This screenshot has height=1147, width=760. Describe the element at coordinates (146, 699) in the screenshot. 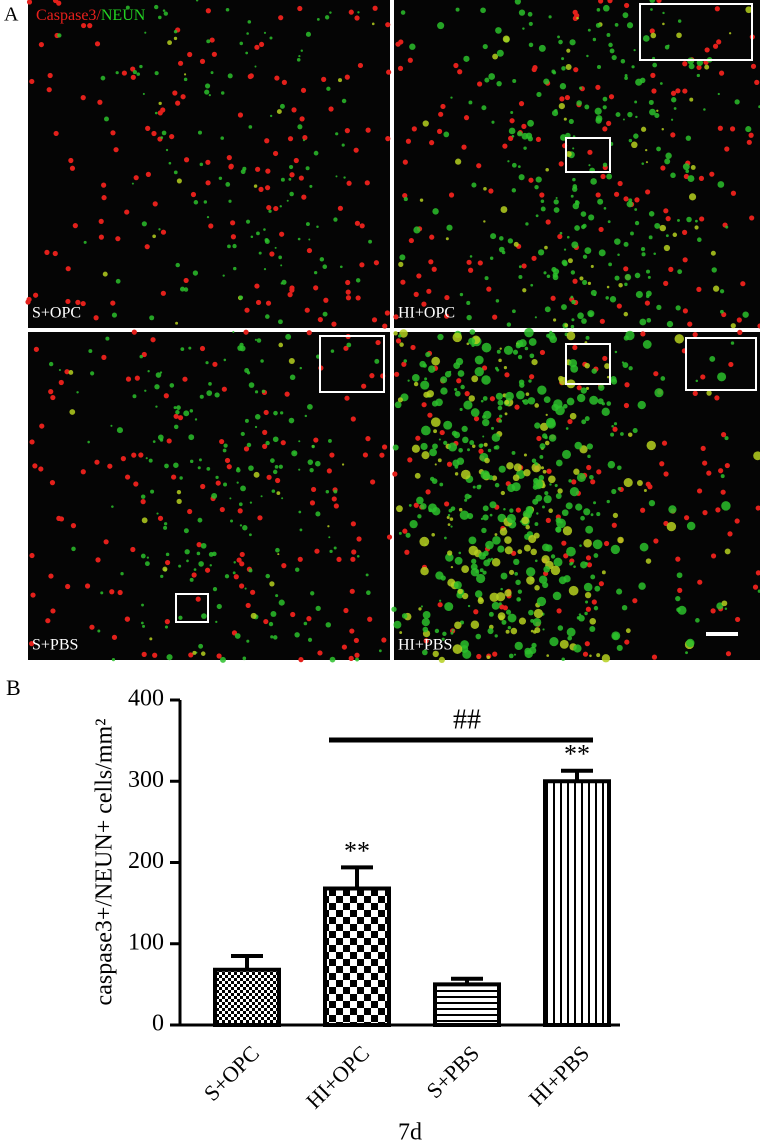

I see `y-tick-label: 400` at that location.